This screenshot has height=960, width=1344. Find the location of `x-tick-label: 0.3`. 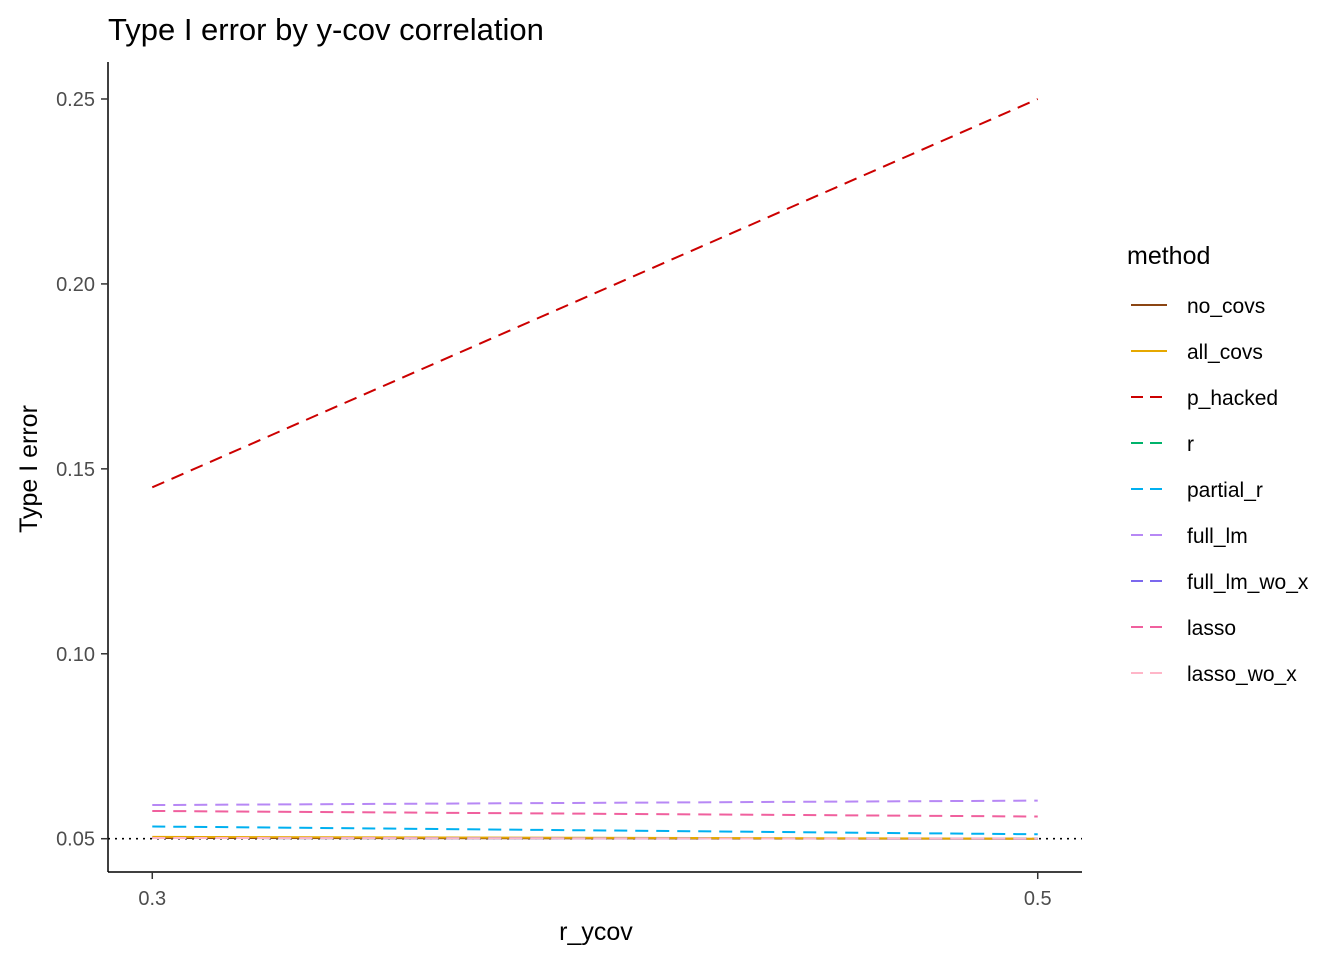

x-tick-label: 0.3 is located at coordinates (152, 899).